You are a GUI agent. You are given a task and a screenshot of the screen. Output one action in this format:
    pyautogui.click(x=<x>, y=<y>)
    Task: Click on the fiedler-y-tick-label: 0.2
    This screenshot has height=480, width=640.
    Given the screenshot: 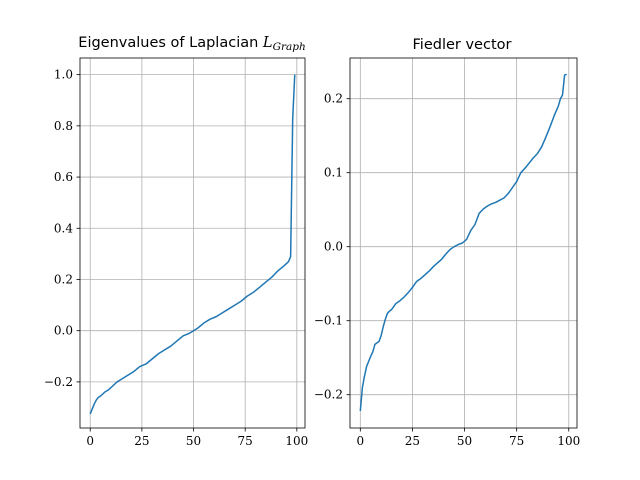 What is the action you would take?
    pyautogui.click(x=333, y=99)
    